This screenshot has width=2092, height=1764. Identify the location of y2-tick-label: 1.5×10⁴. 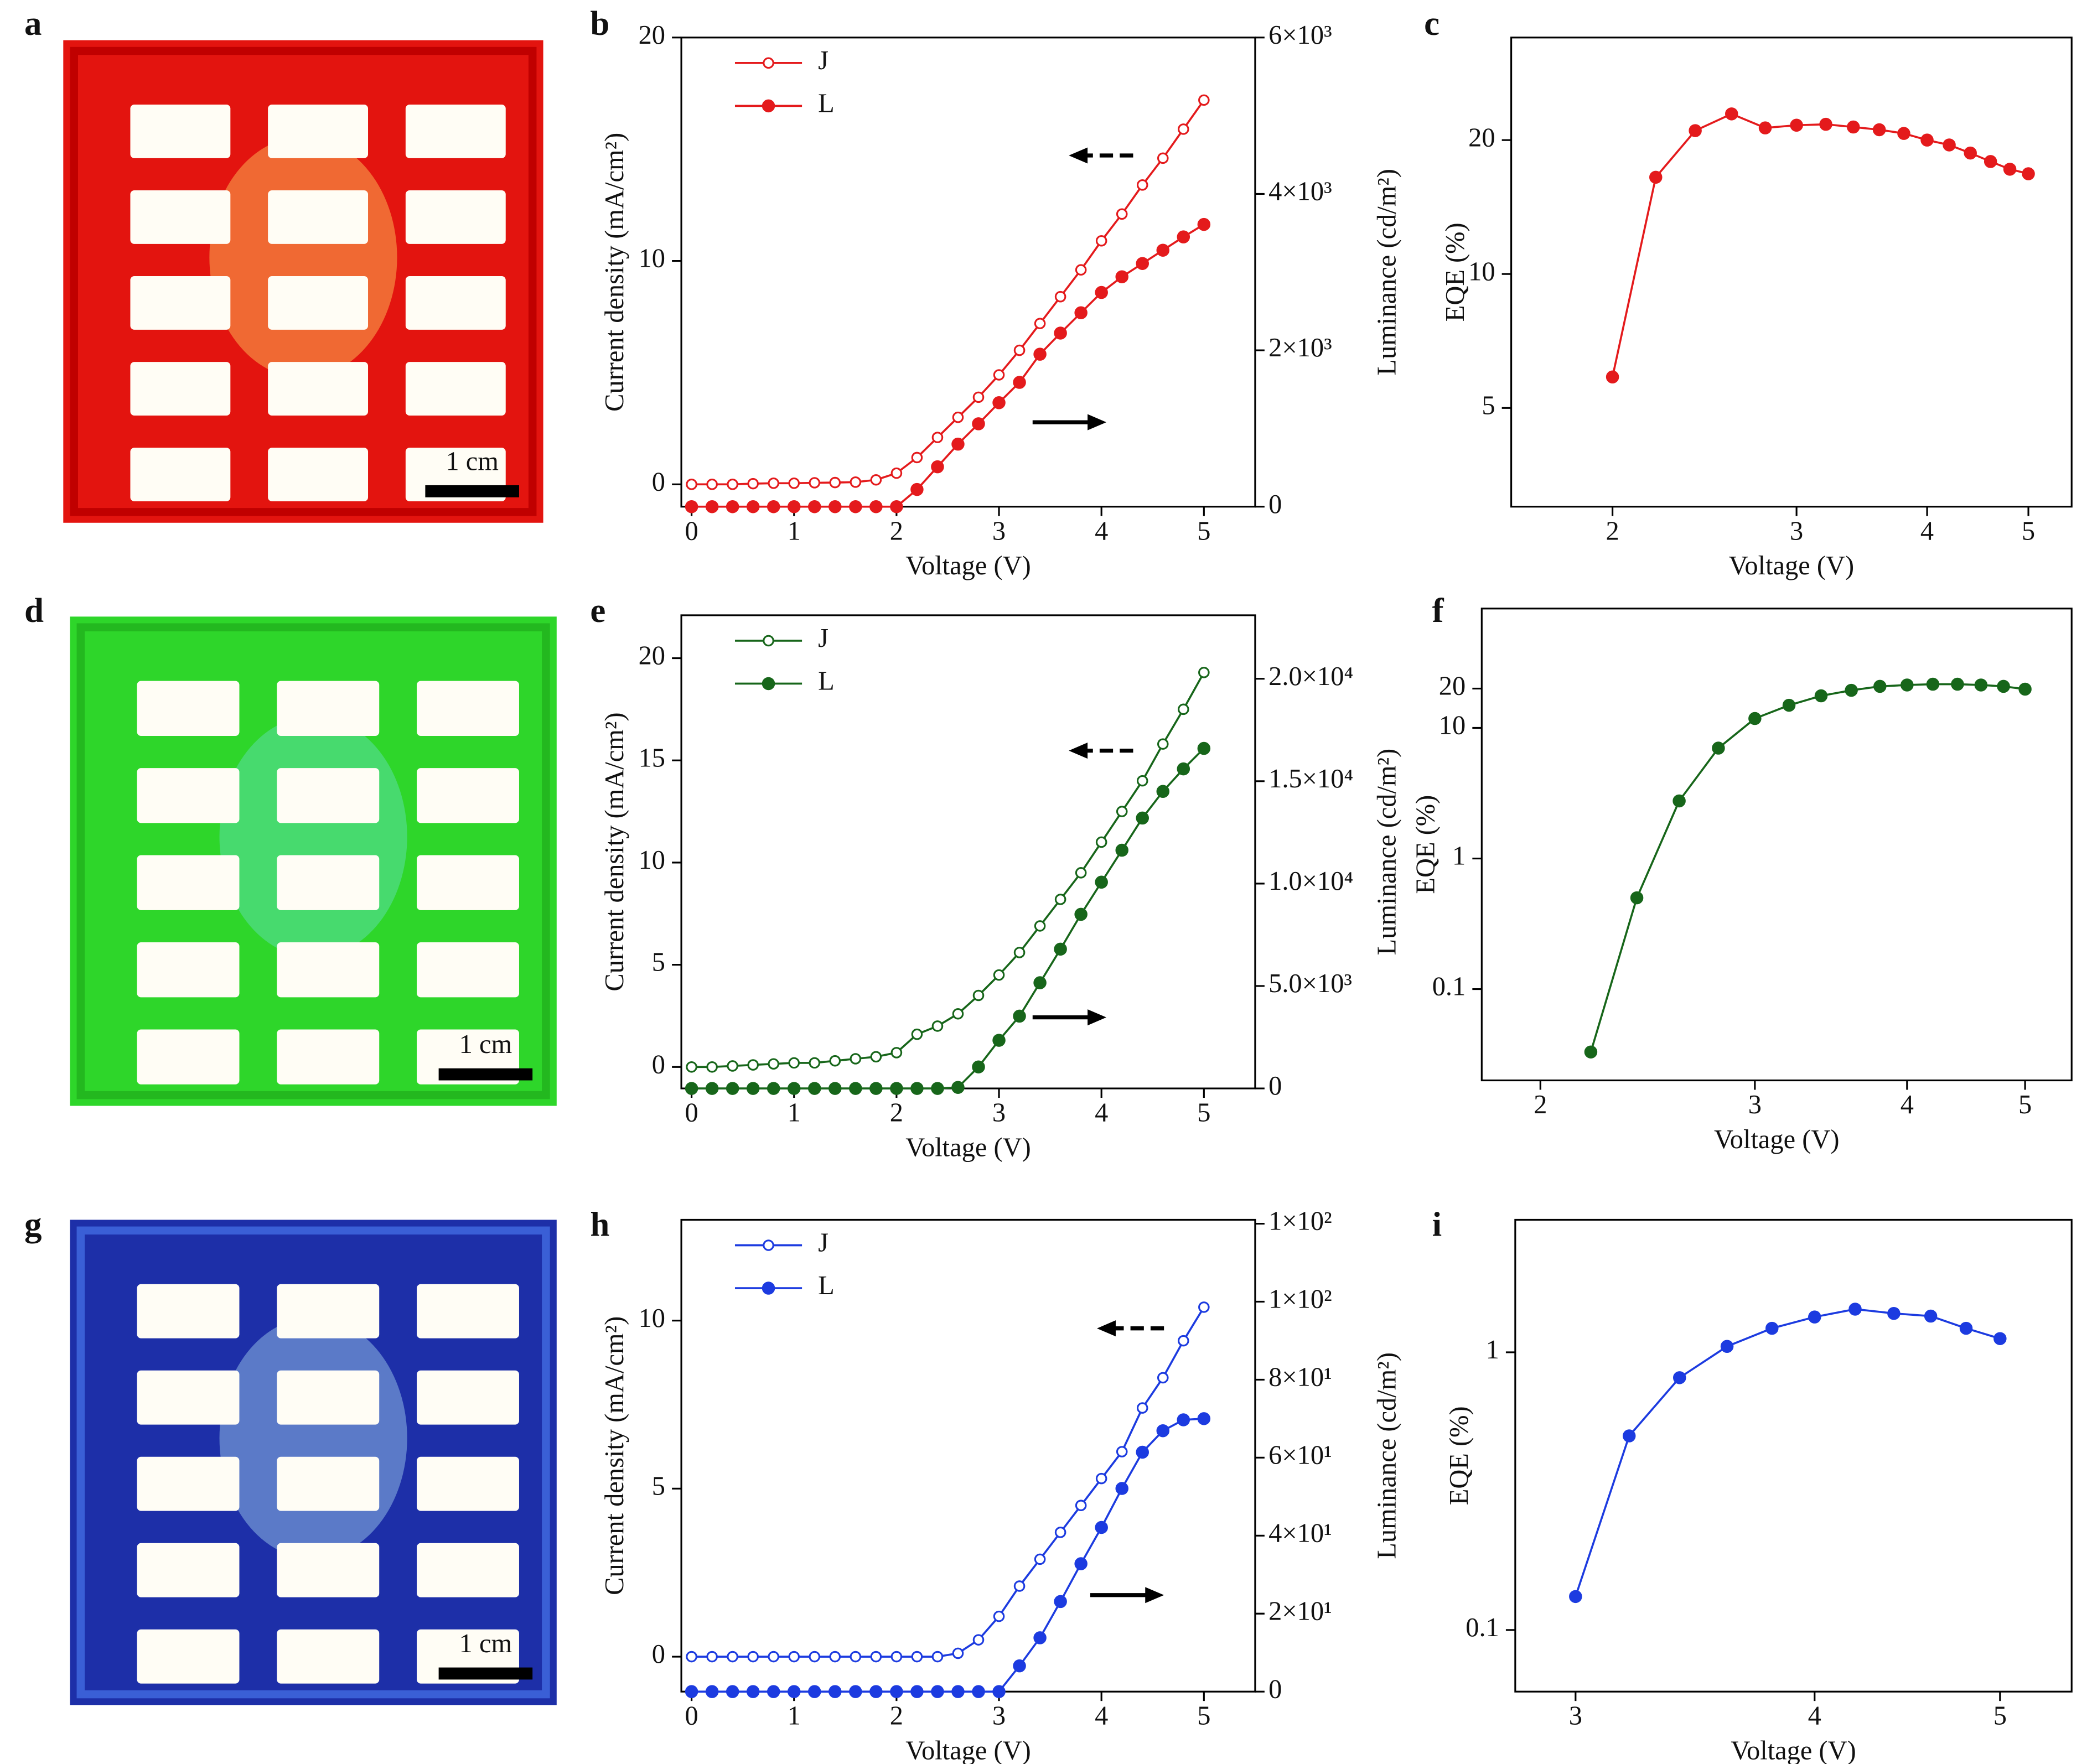
(1310, 778).